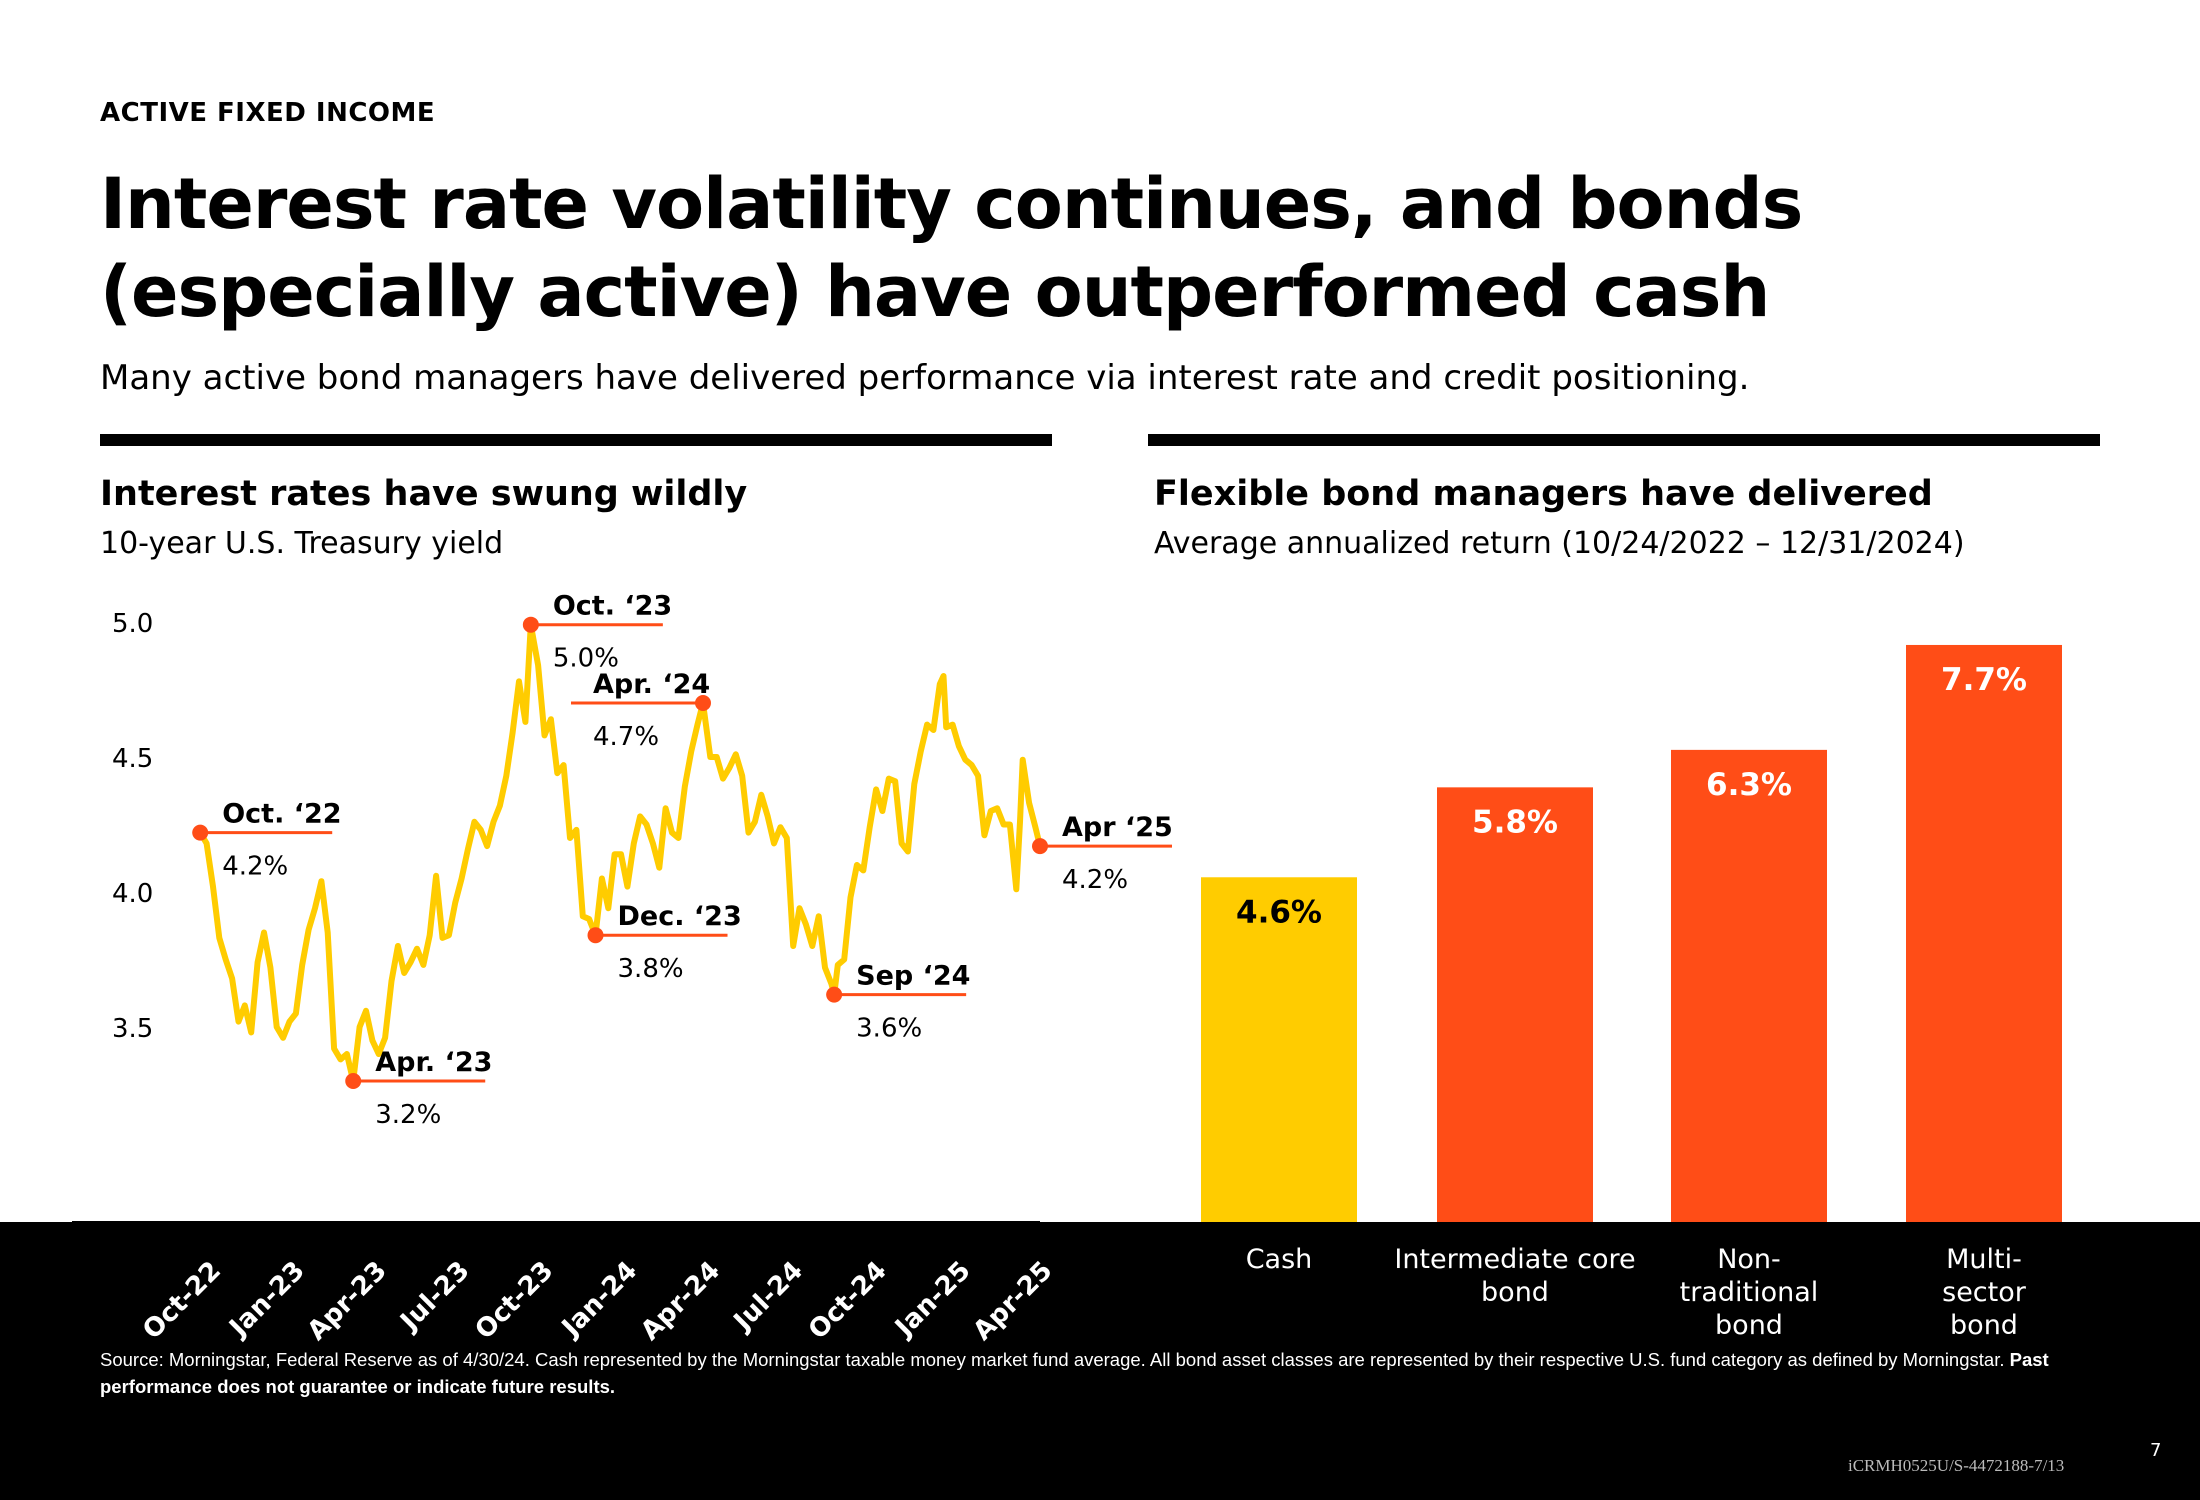 The height and width of the screenshot is (1500, 2200). I want to click on bar-multi-sector-bond, so click(1984, 933).